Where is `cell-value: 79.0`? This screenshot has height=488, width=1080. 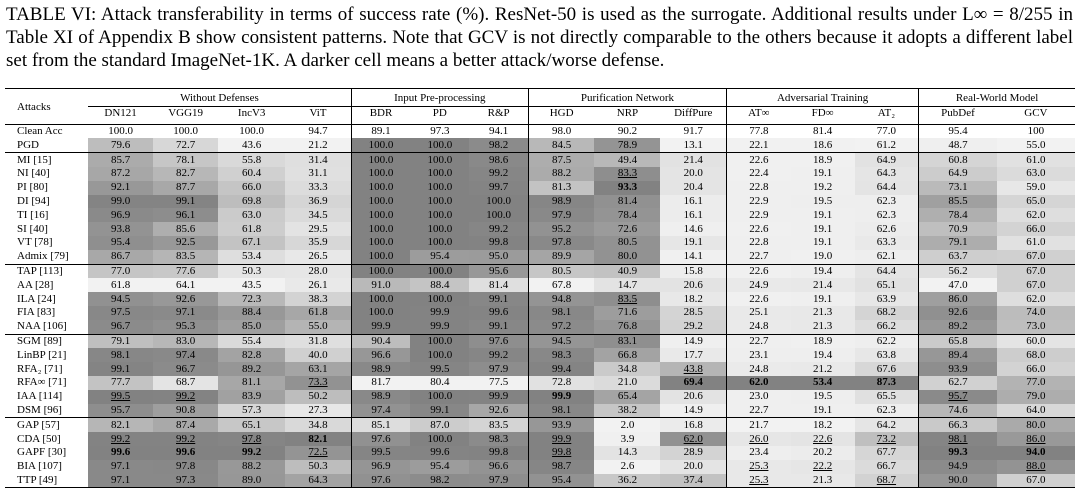 cell-value: 79.0 is located at coordinates (1035, 396).